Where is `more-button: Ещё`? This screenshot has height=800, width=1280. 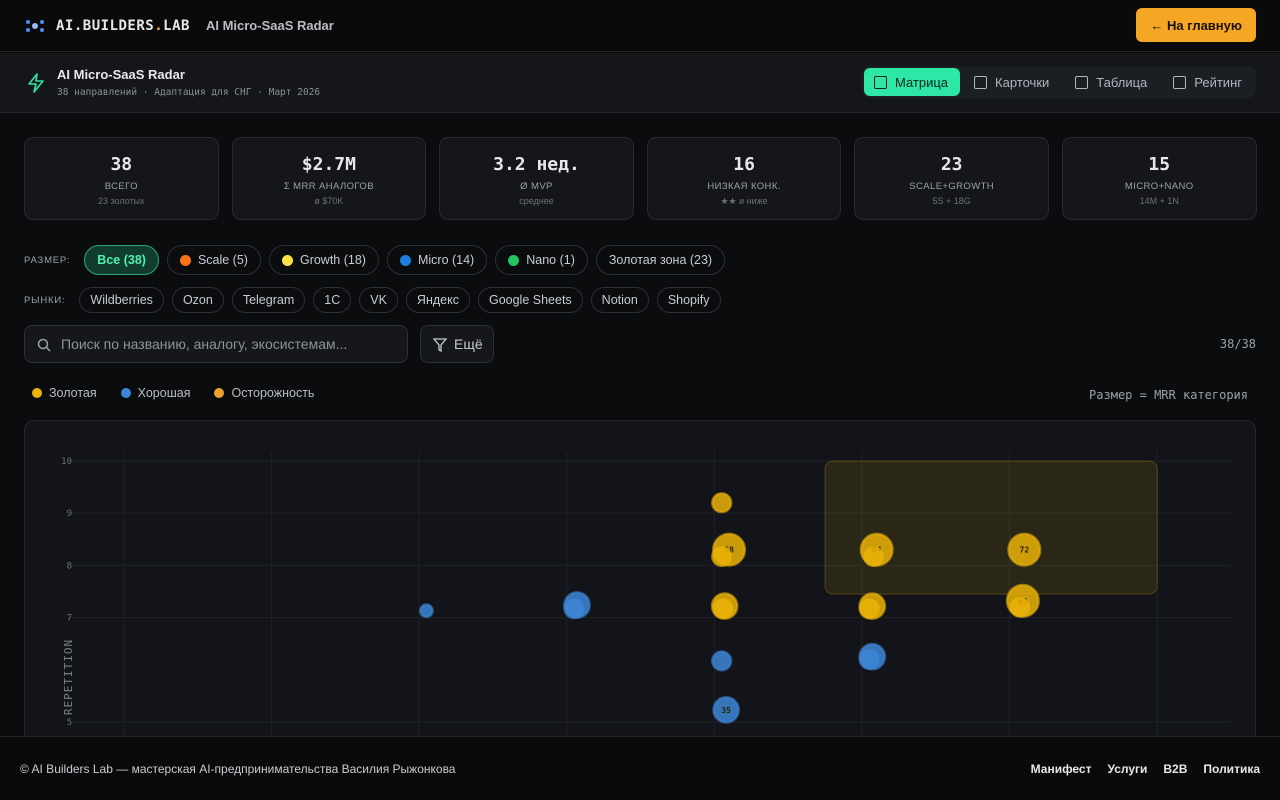 more-button: Ещё is located at coordinates (457, 344).